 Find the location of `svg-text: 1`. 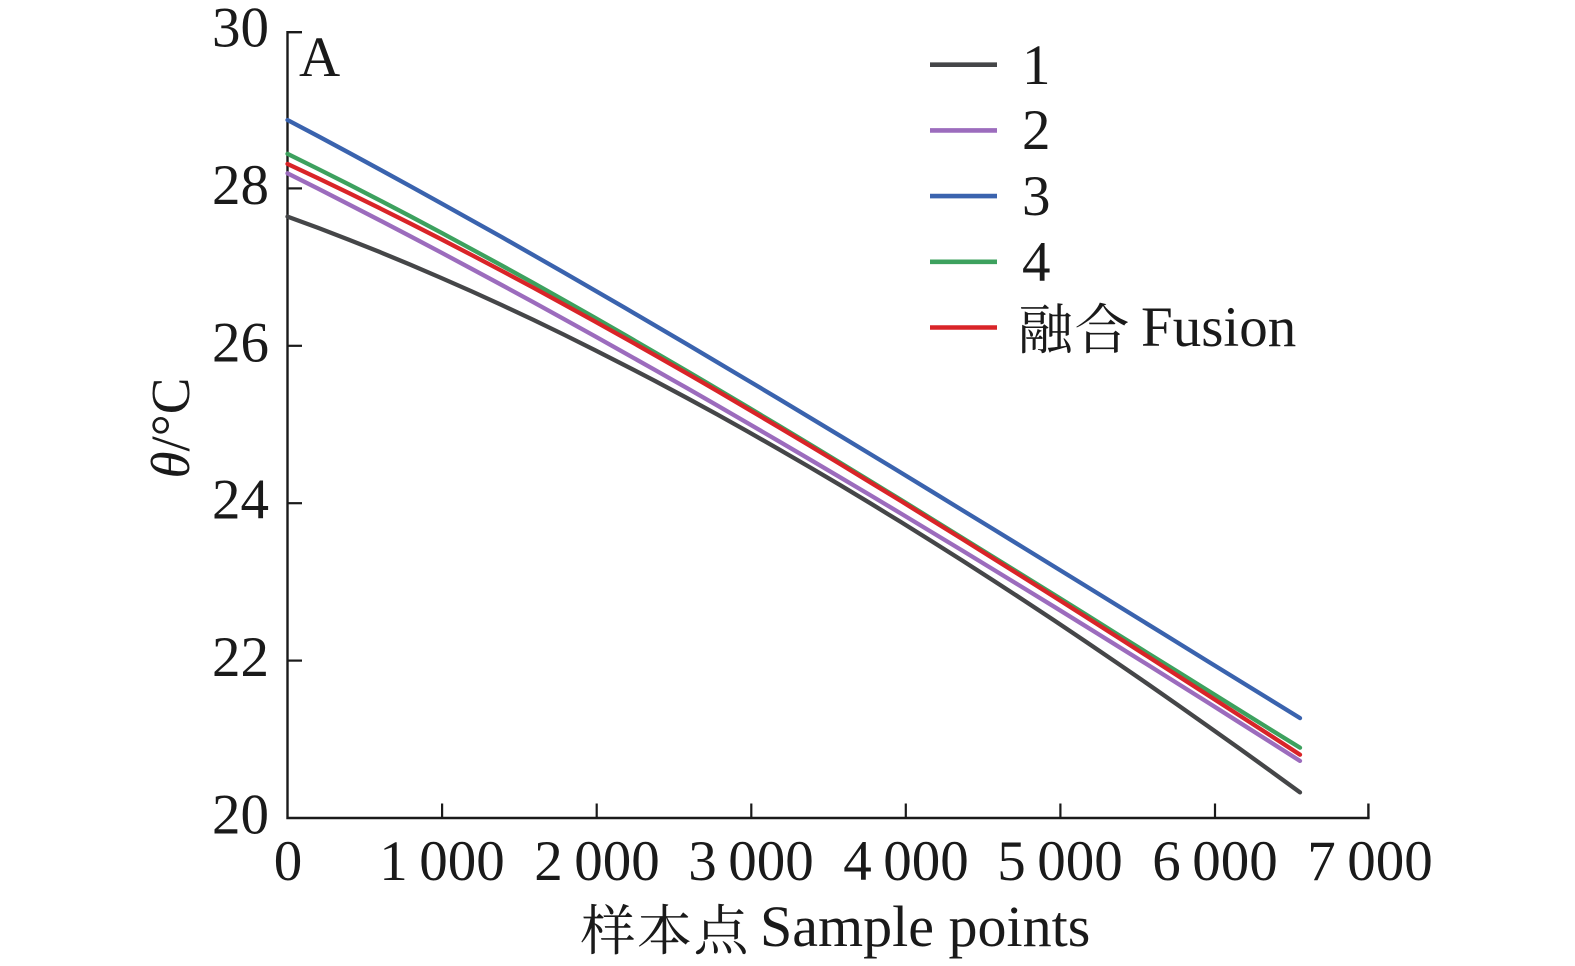

svg-text: 1 is located at coordinates (1036, 65).